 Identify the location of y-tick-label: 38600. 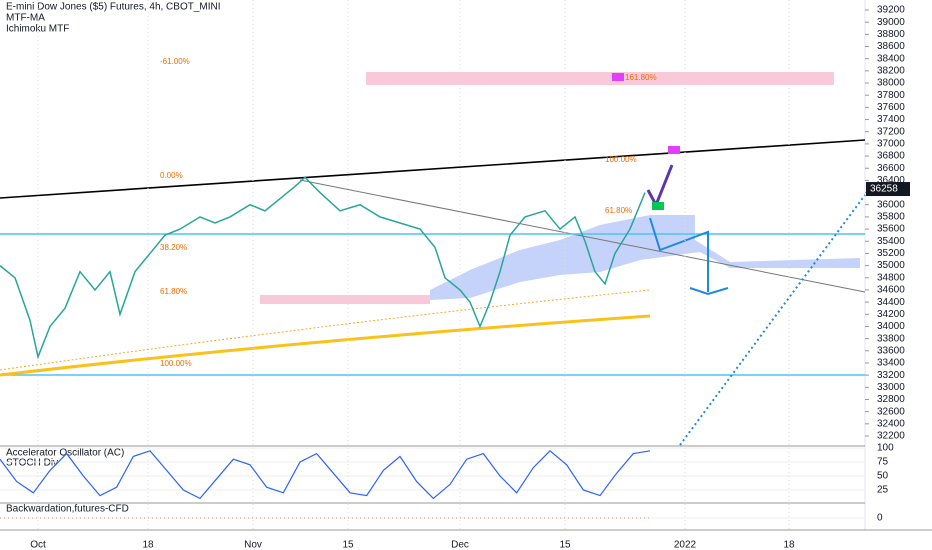
(891, 46).